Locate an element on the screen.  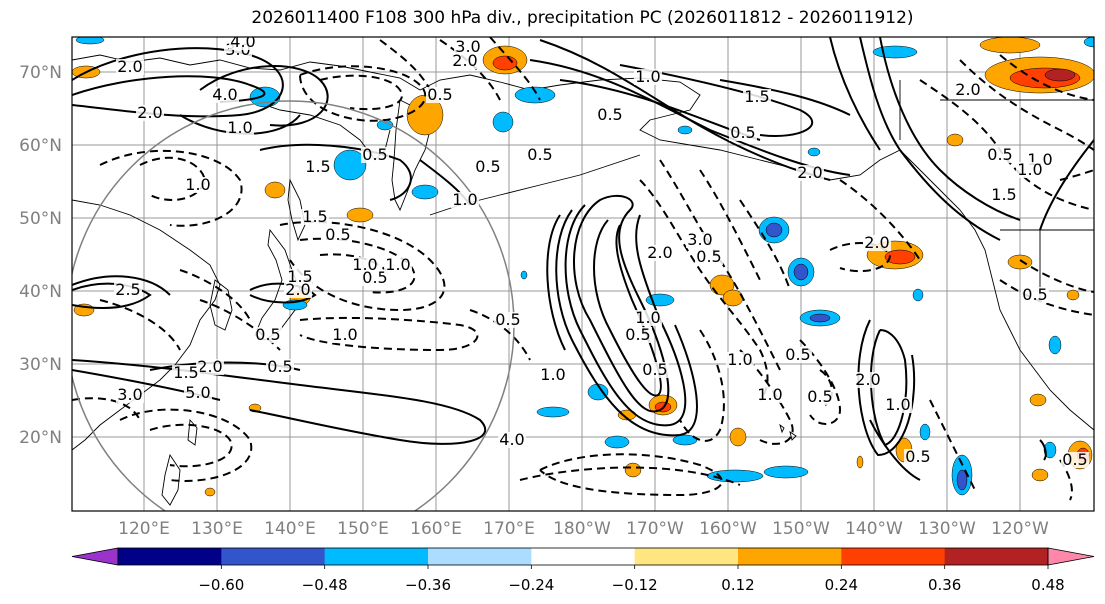
contour-label: 5.0 is located at coordinates (197, 392).